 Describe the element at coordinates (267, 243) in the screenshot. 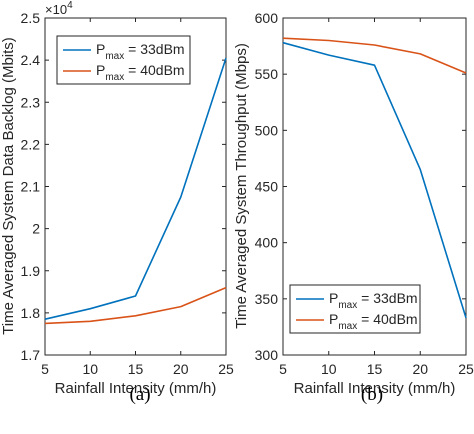

I see `y-tick-label: 400` at that location.